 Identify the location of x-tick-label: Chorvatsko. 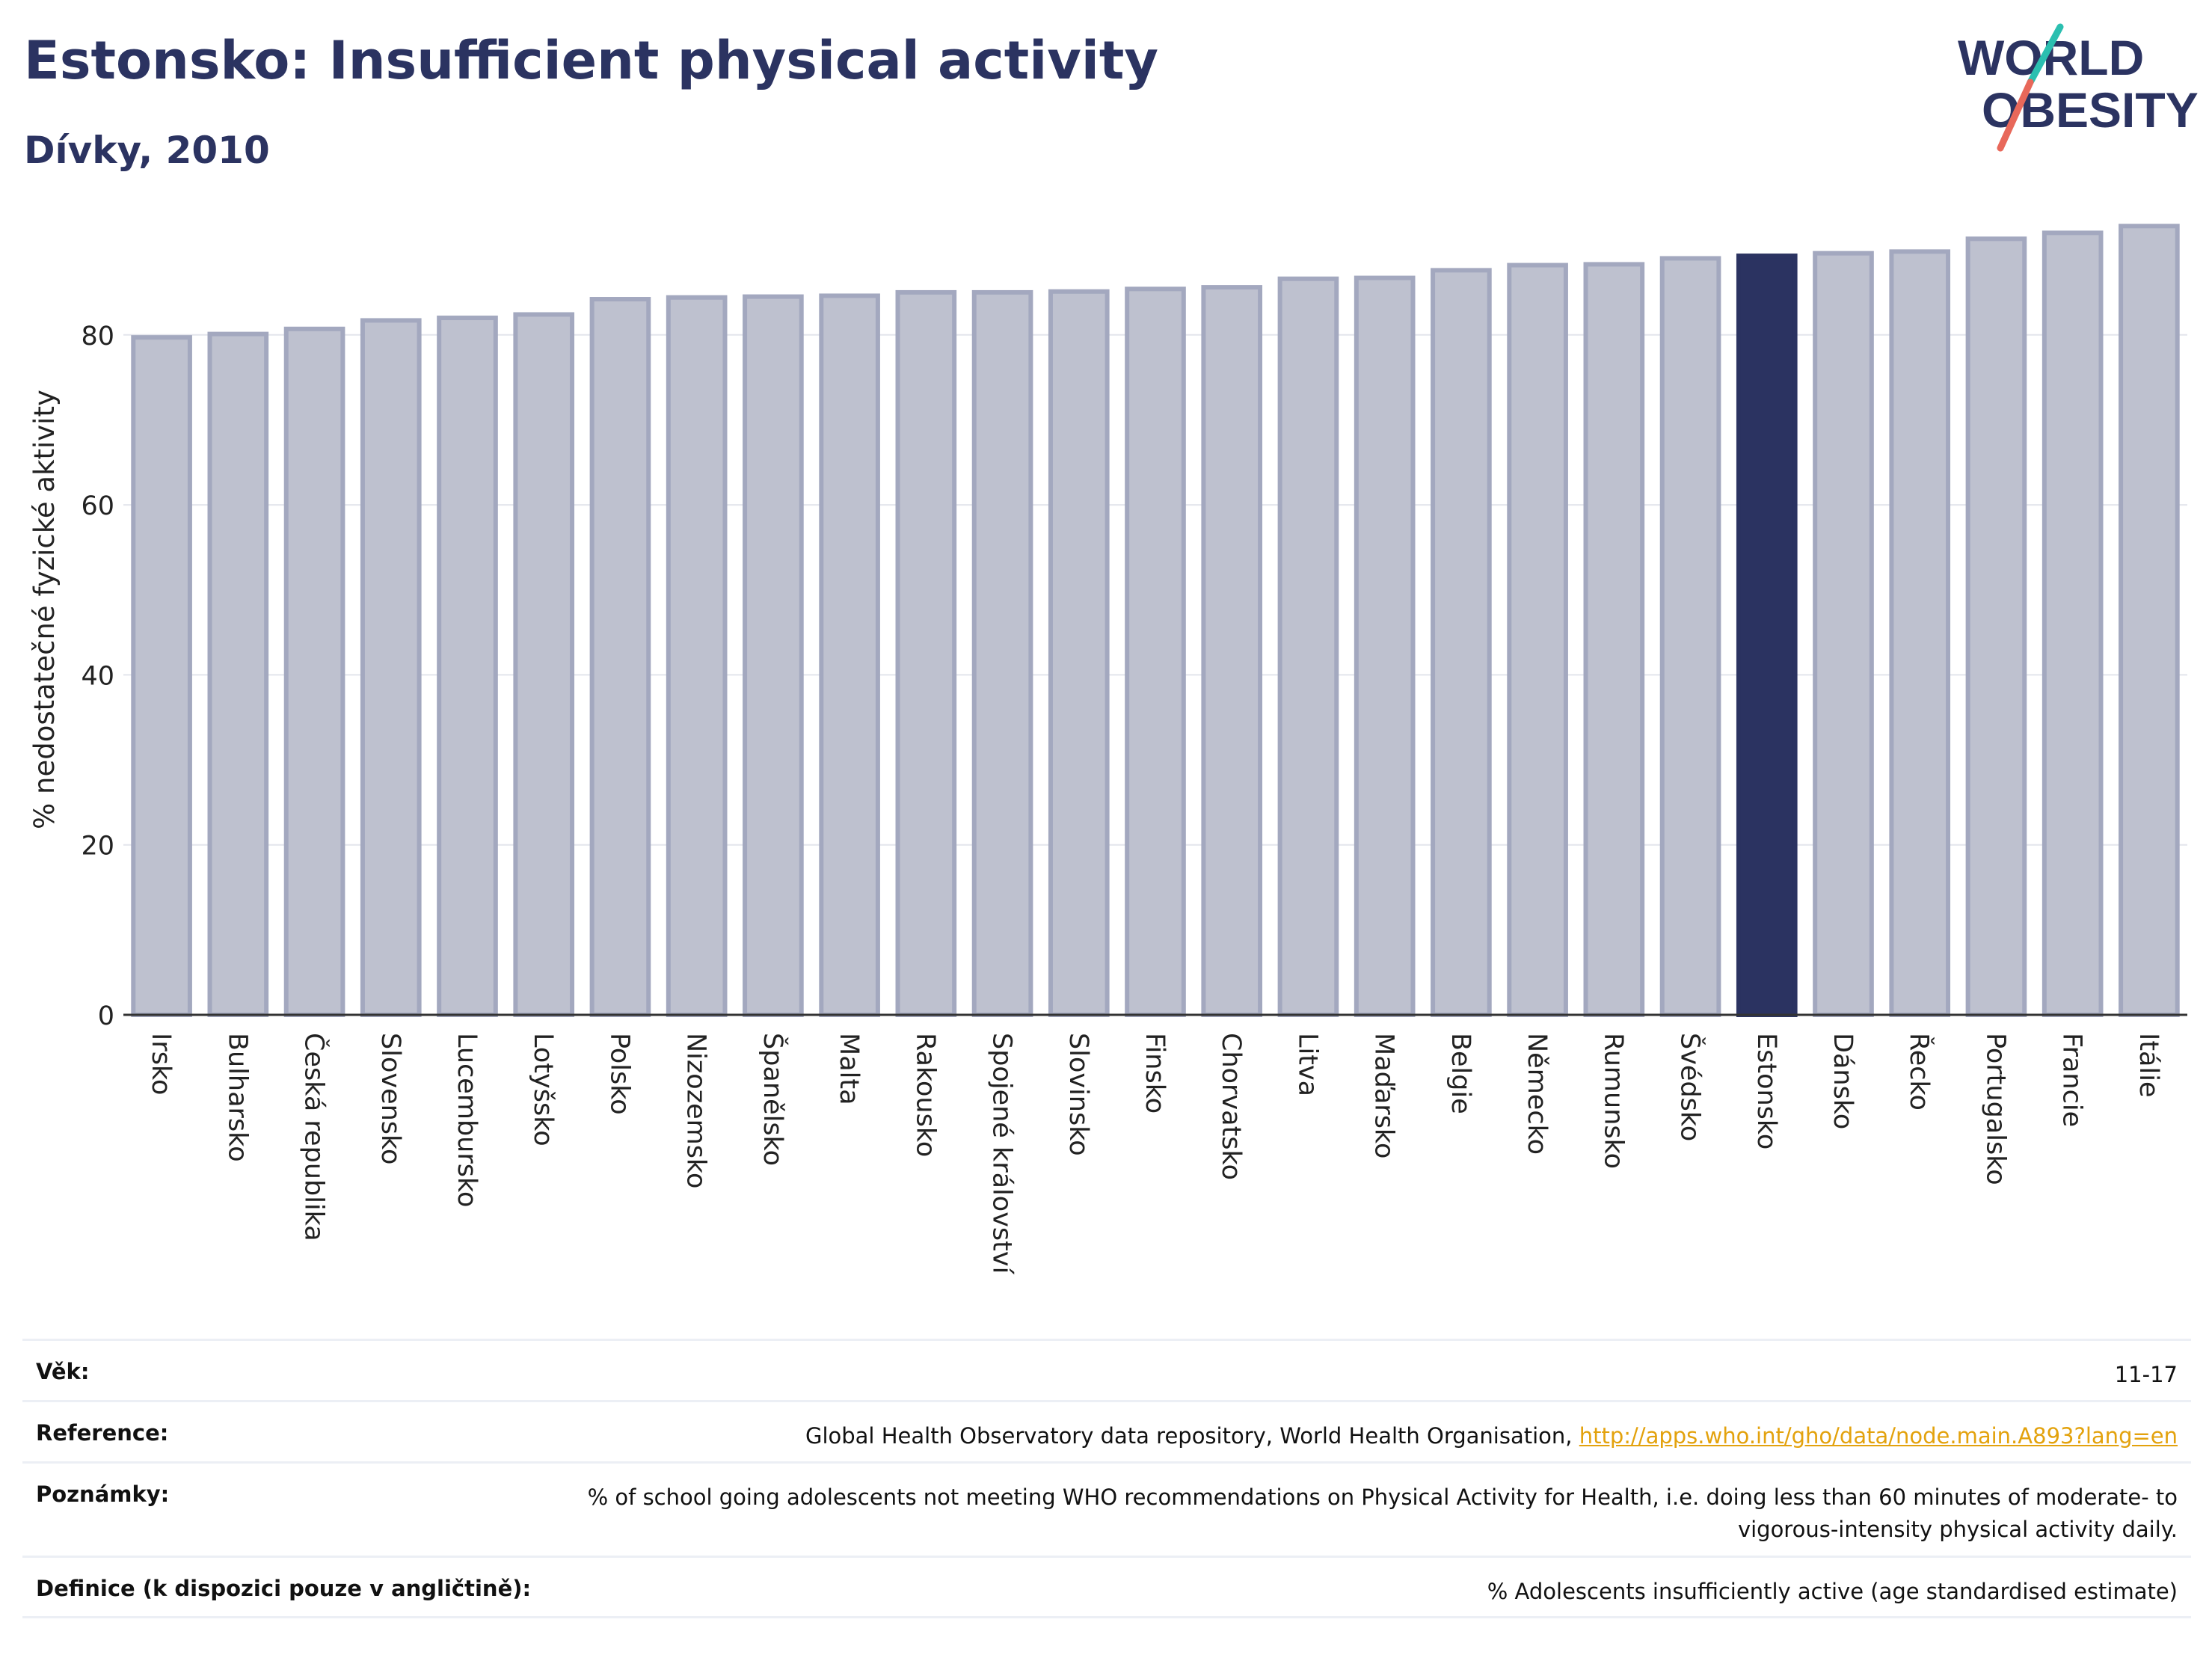
(1231, 1106).